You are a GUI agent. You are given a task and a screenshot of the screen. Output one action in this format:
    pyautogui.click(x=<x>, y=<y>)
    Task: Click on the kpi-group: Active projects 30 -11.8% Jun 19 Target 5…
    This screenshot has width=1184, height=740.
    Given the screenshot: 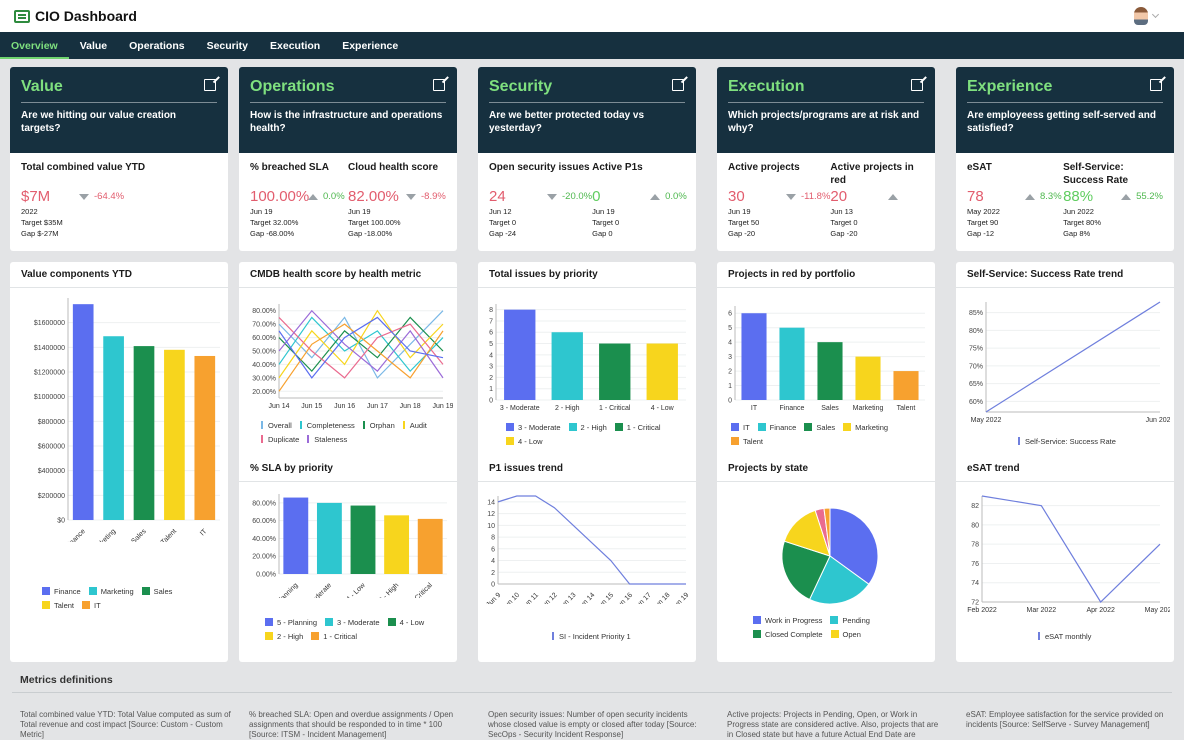 What is the action you would take?
    pyautogui.click(x=826, y=196)
    